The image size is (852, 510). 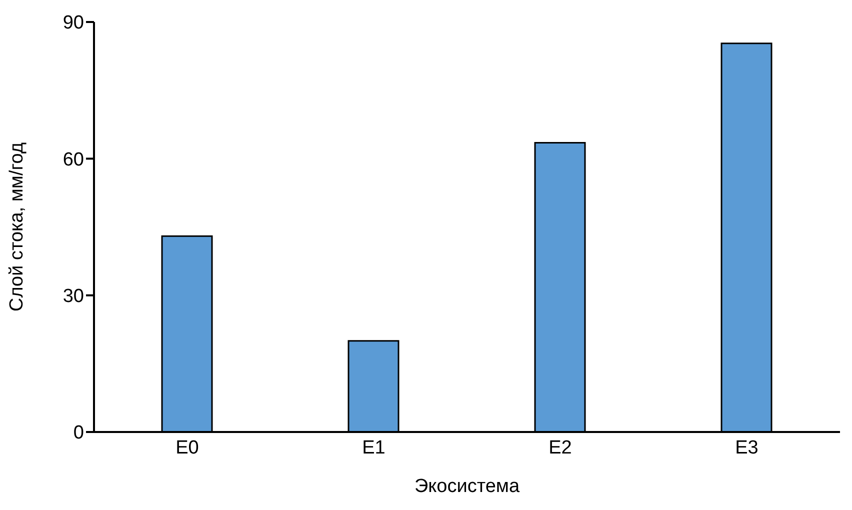 I want to click on y-tick-label: 60, so click(x=73, y=159).